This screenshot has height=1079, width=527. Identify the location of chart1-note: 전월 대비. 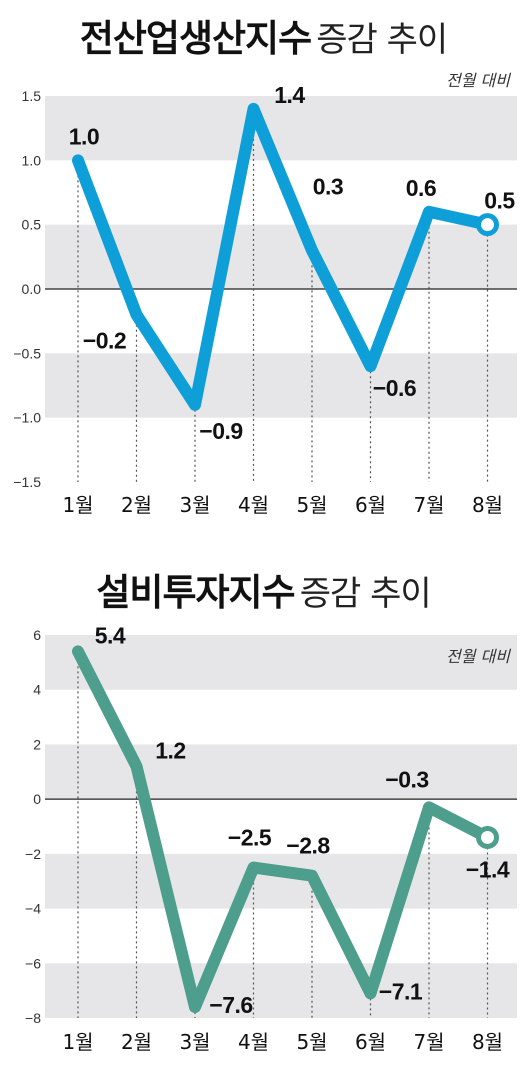
(478, 80).